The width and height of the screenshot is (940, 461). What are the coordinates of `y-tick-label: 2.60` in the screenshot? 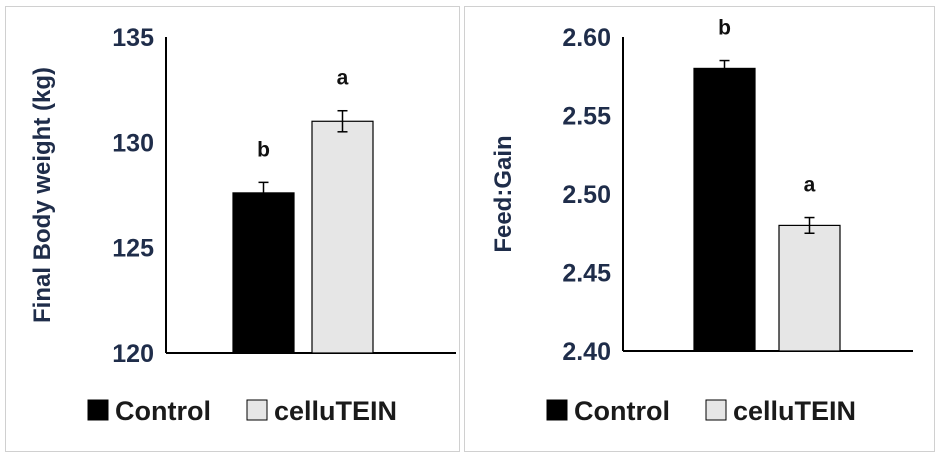 It's located at (586, 38).